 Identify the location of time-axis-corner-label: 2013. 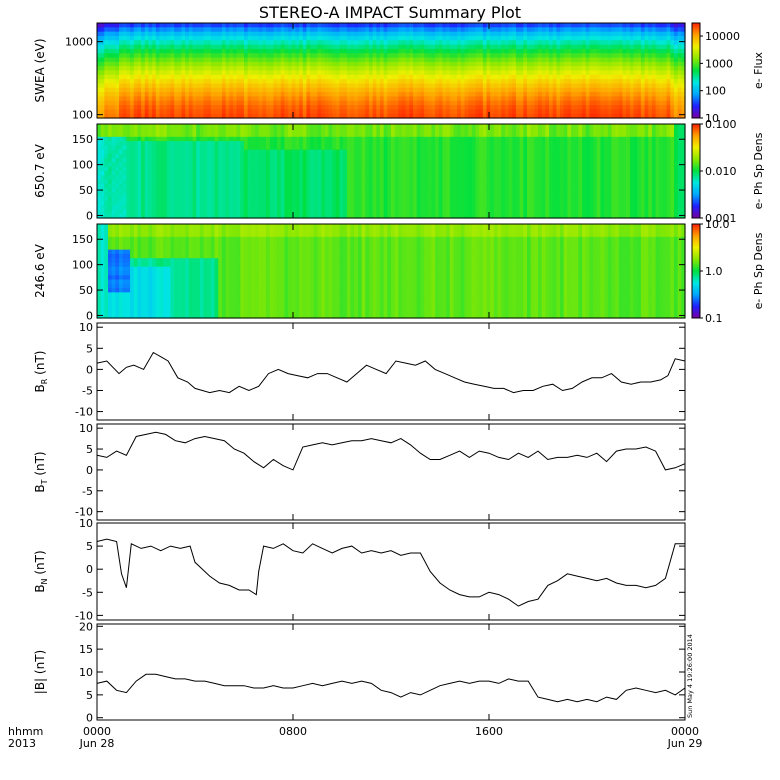
(22, 743).